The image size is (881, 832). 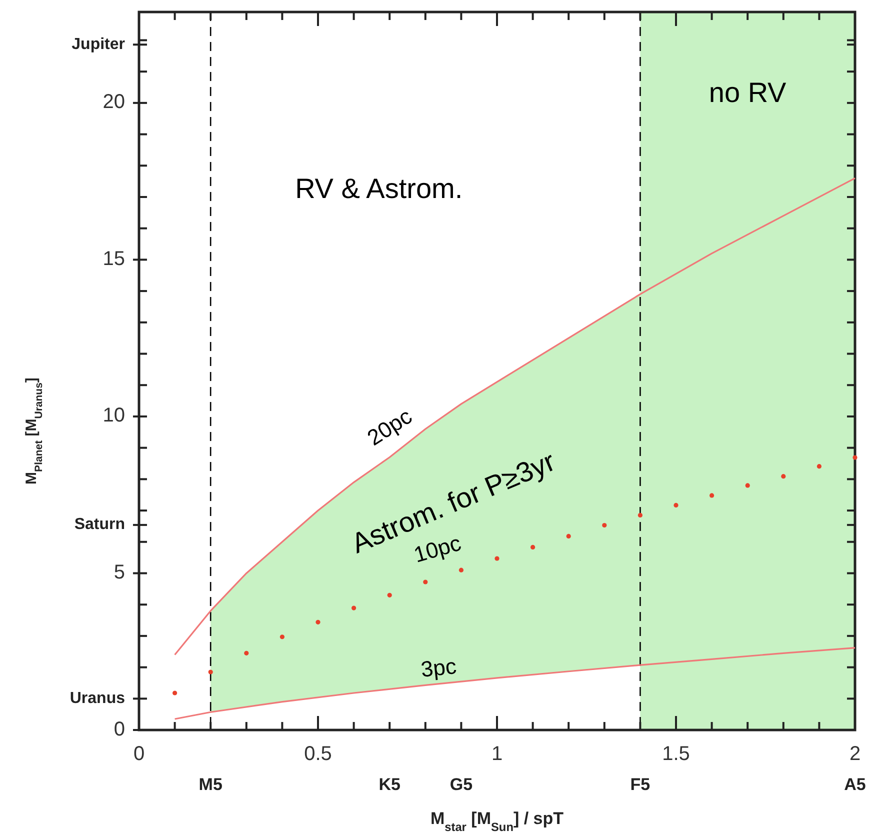 What do you see at coordinates (139, 754) in the screenshot?
I see `x-tick-label: 0` at bounding box center [139, 754].